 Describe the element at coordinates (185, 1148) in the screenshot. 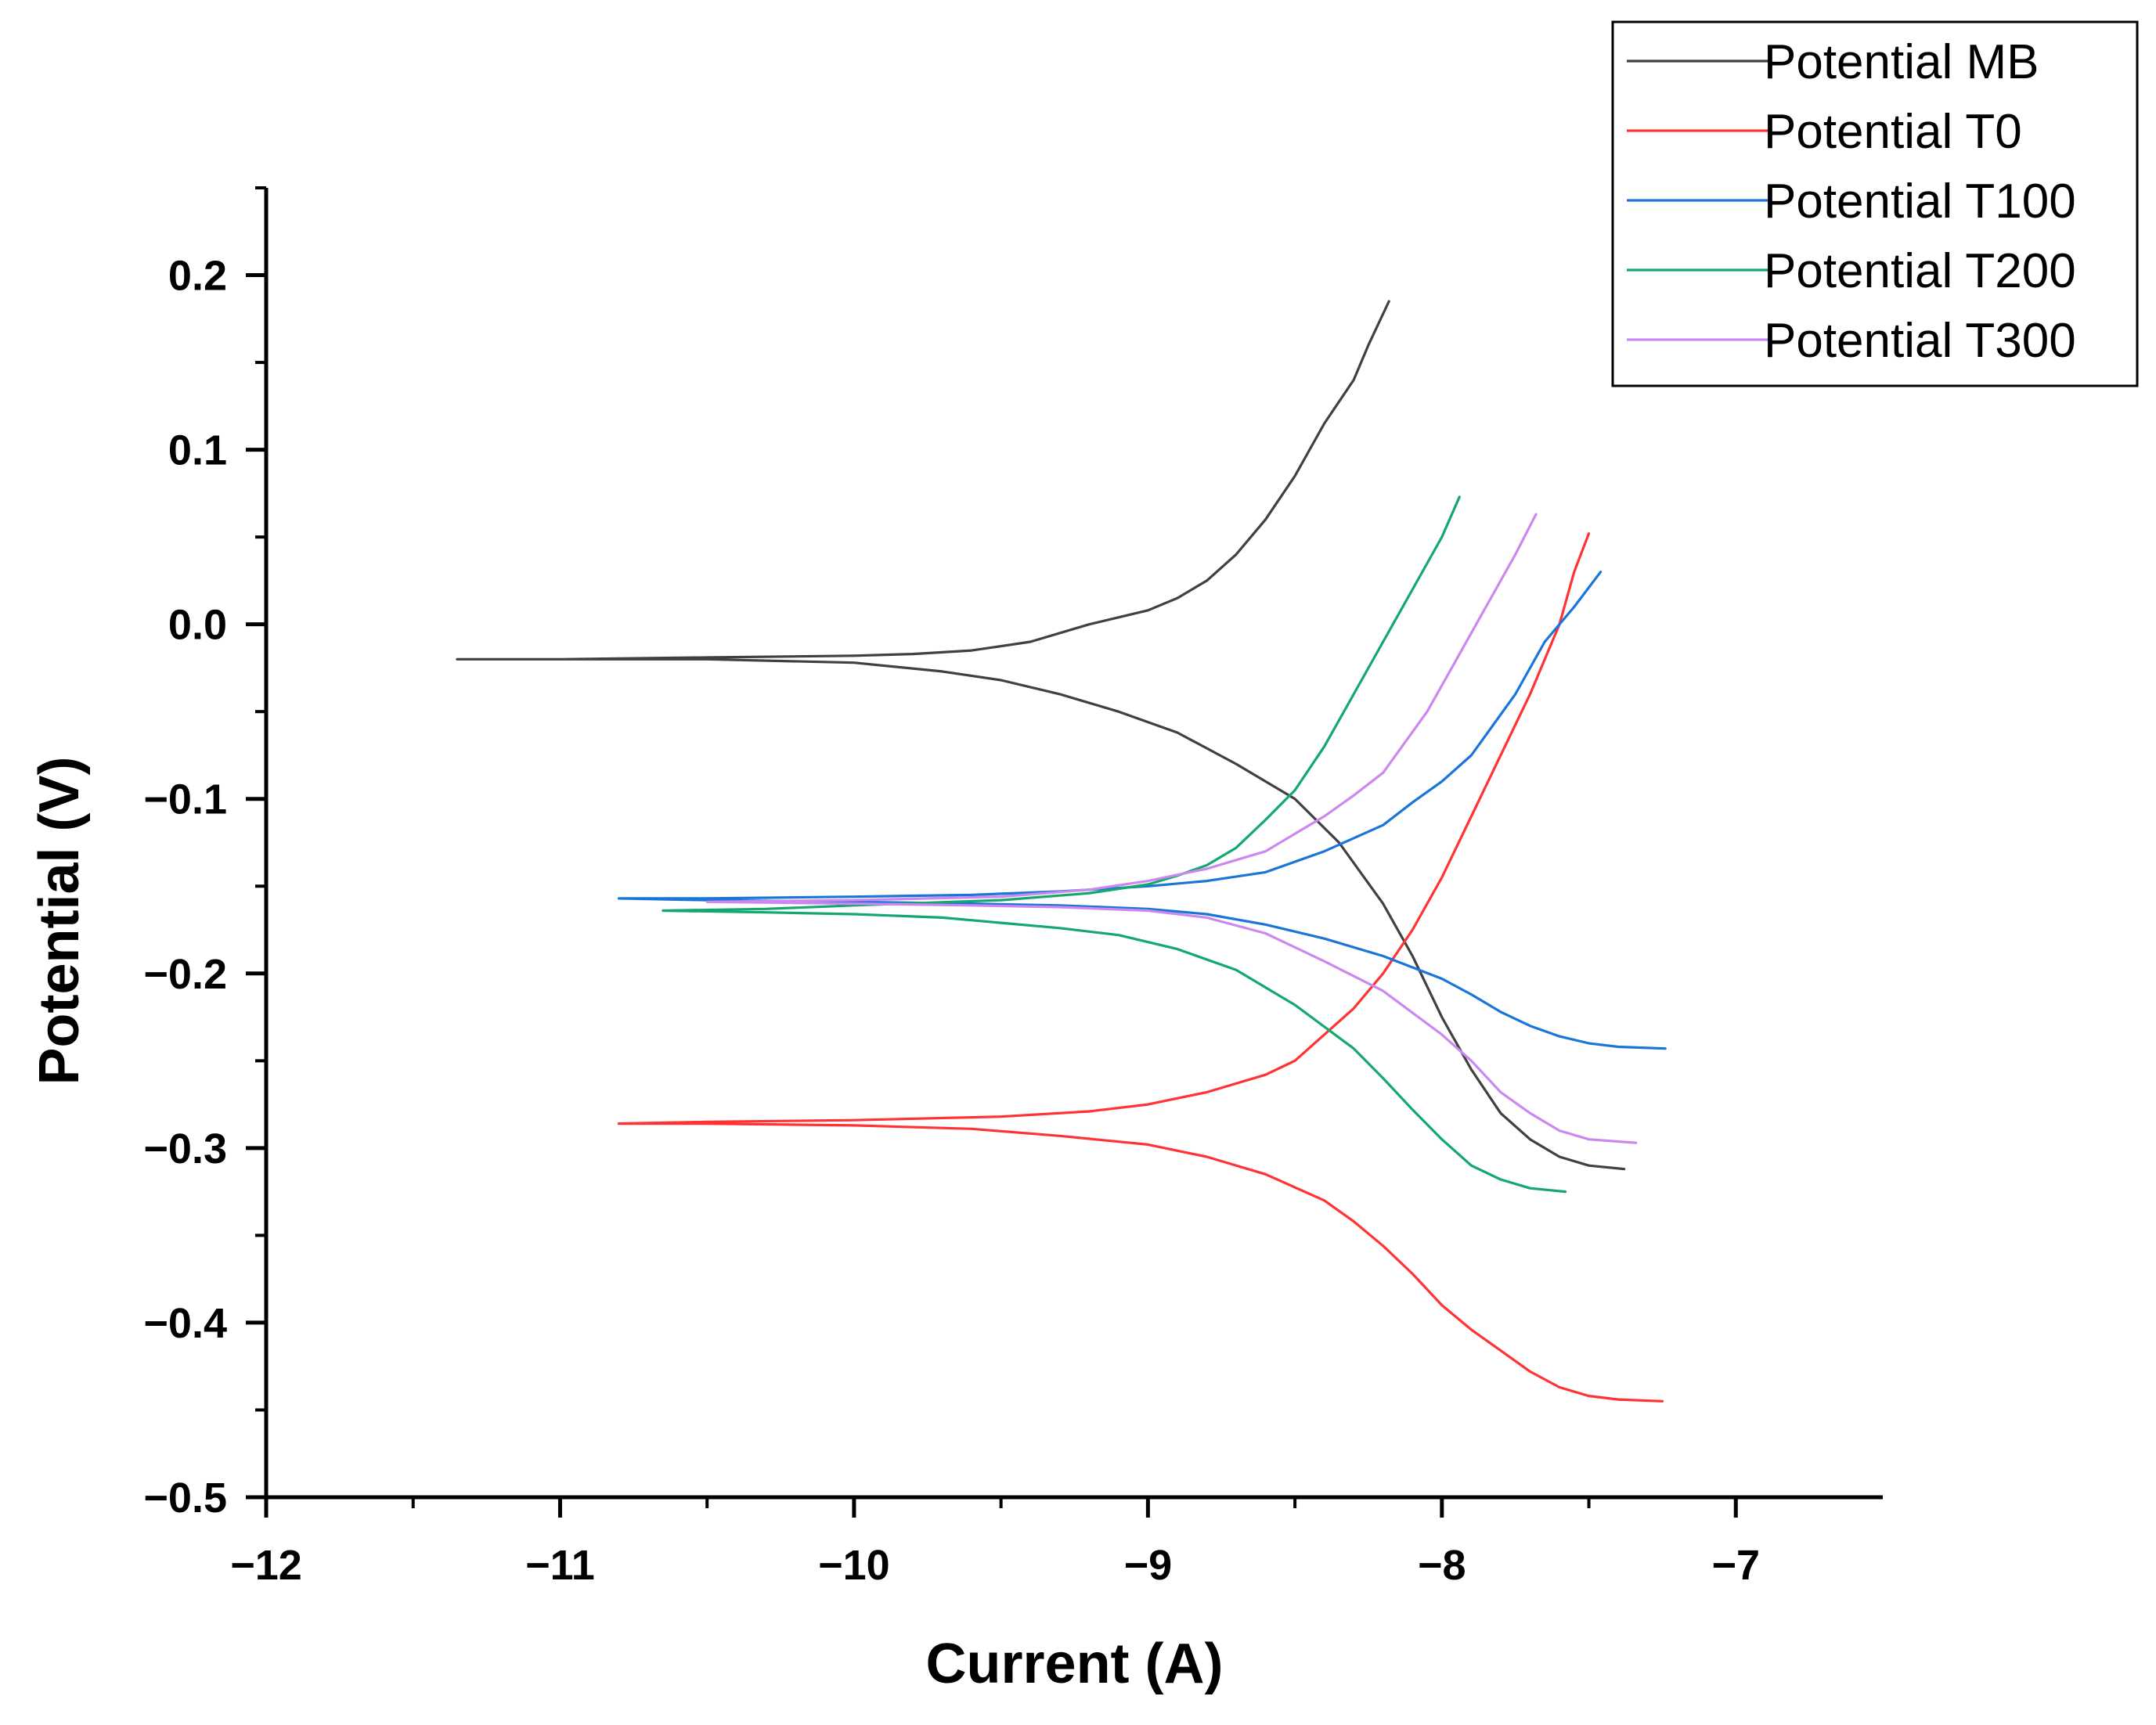

I see `y-tick-label: −0.3` at that location.